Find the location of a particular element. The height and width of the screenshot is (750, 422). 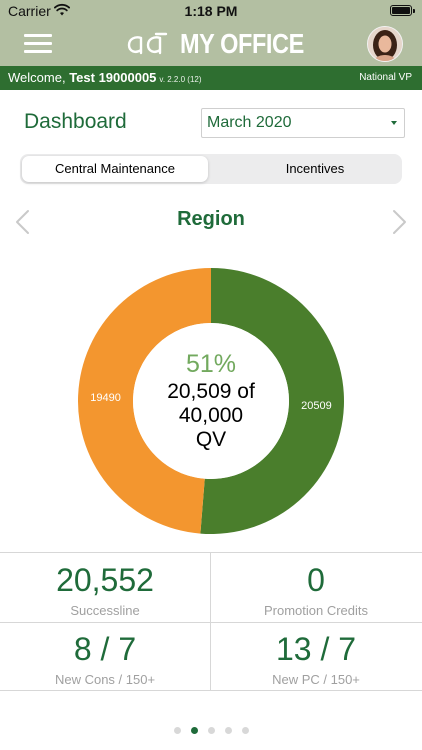

tab-central-maintenance: Central Maintenance is located at coordinates (115, 169).